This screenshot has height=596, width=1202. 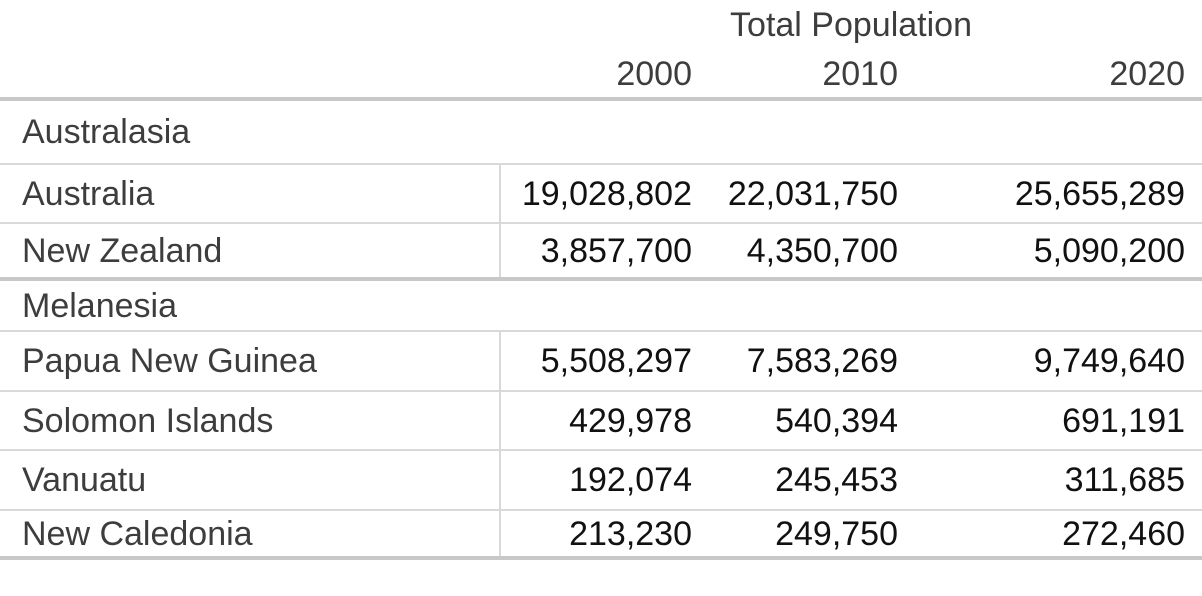 I want to click on row-label: Papua New Guinea, so click(x=250, y=360).